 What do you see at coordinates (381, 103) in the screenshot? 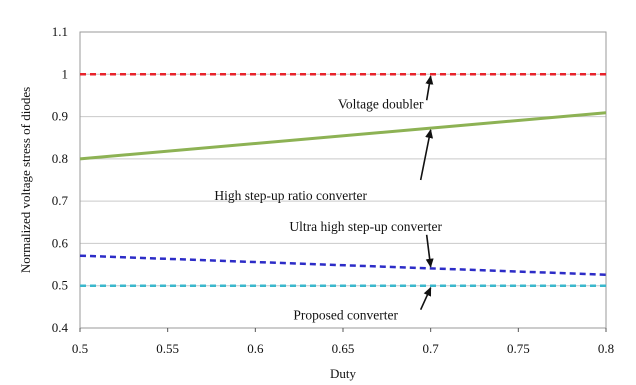
I see `annotation-label: Voltage doubler` at bounding box center [381, 103].